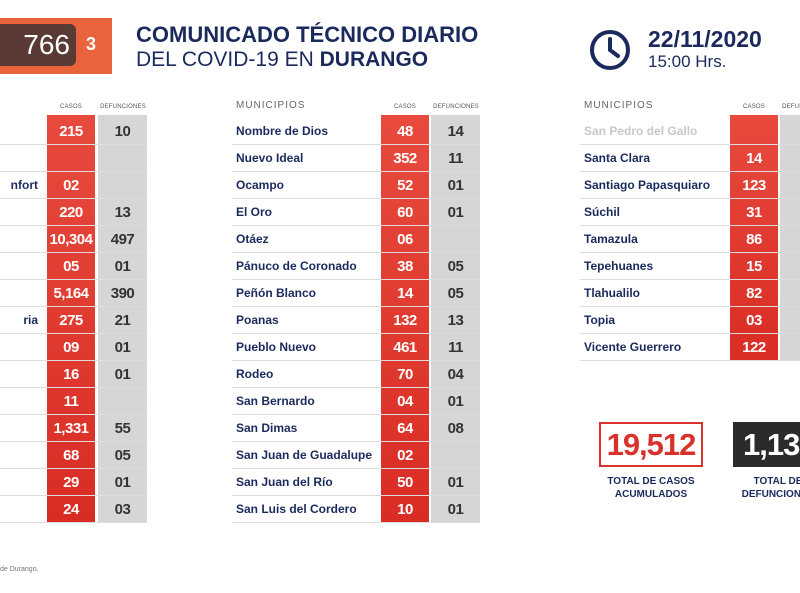  Describe the element at coordinates (754, 347) in the screenshot. I see `casos-value: 122` at that location.